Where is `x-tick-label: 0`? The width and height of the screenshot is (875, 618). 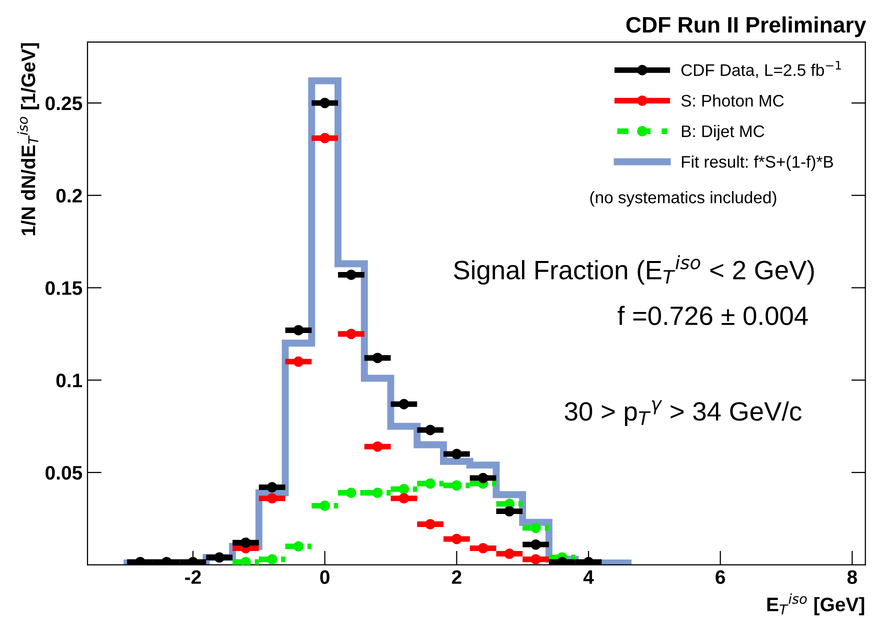 x-tick-label: 0 is located at coordinates (325, 577).